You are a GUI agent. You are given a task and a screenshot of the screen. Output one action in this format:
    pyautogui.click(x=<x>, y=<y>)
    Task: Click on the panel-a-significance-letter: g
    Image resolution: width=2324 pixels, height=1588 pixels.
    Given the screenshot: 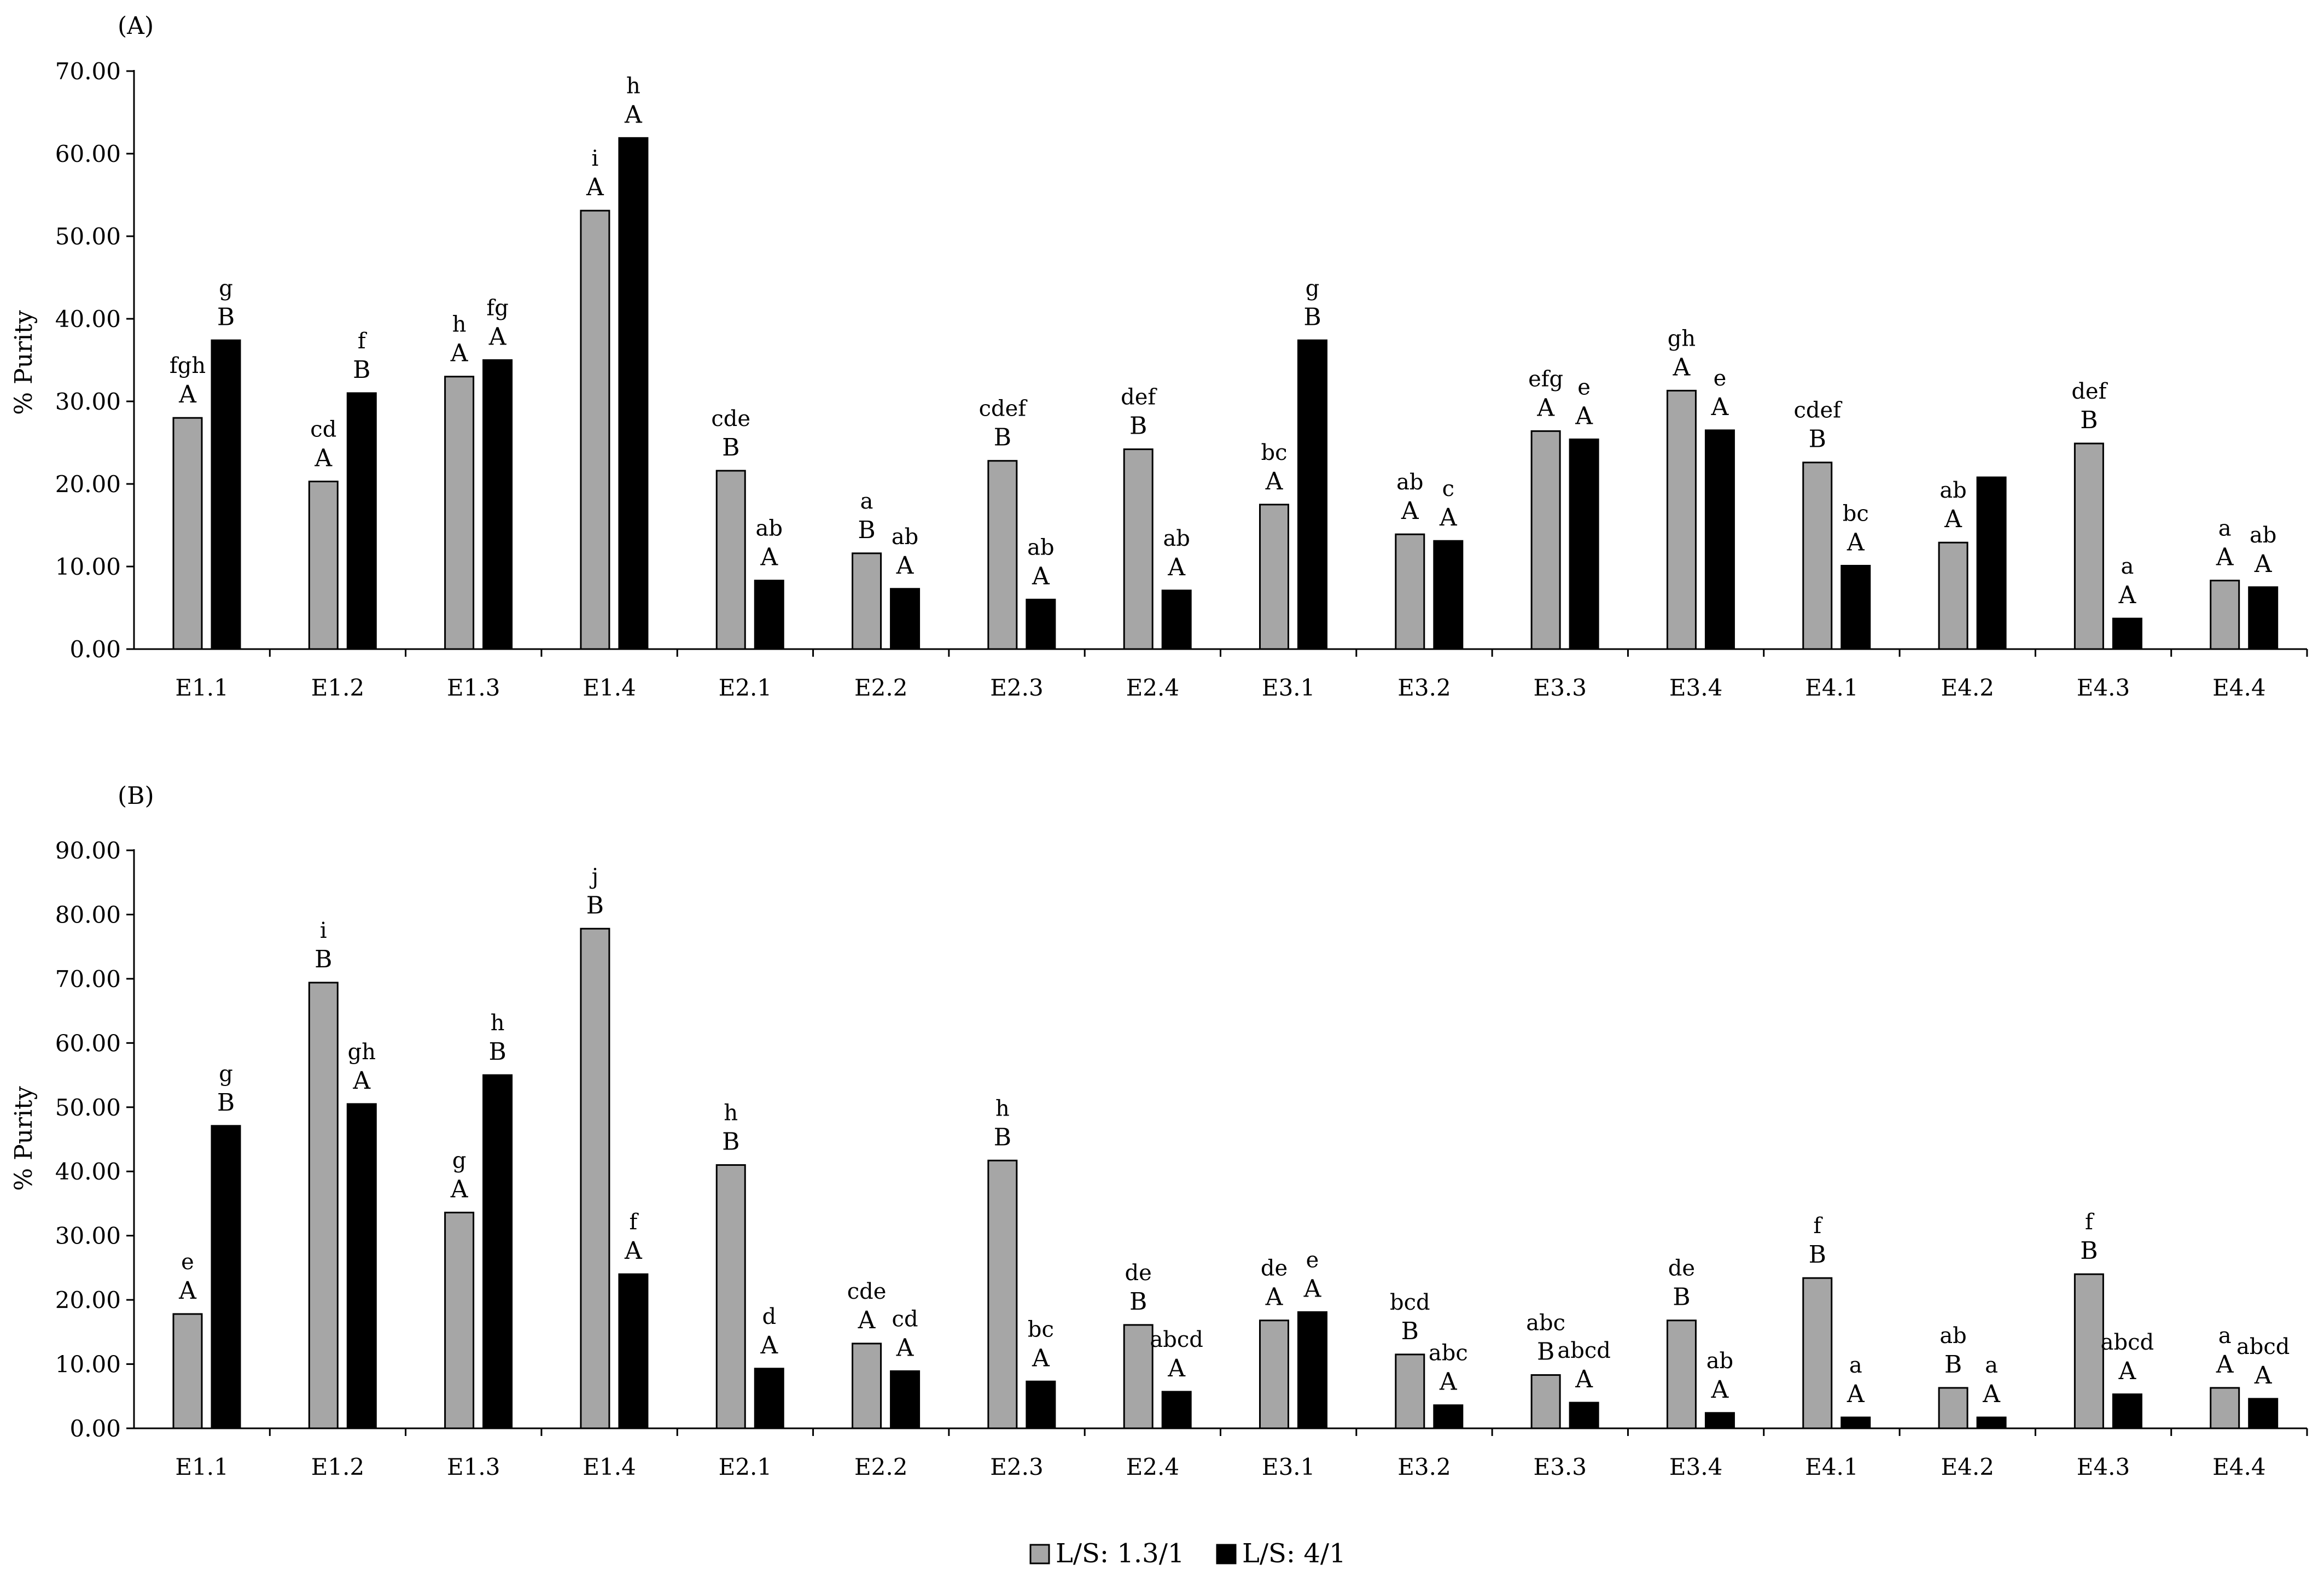 What is the action you would take?
    pyautogui.click(x=1313, y=288)
    